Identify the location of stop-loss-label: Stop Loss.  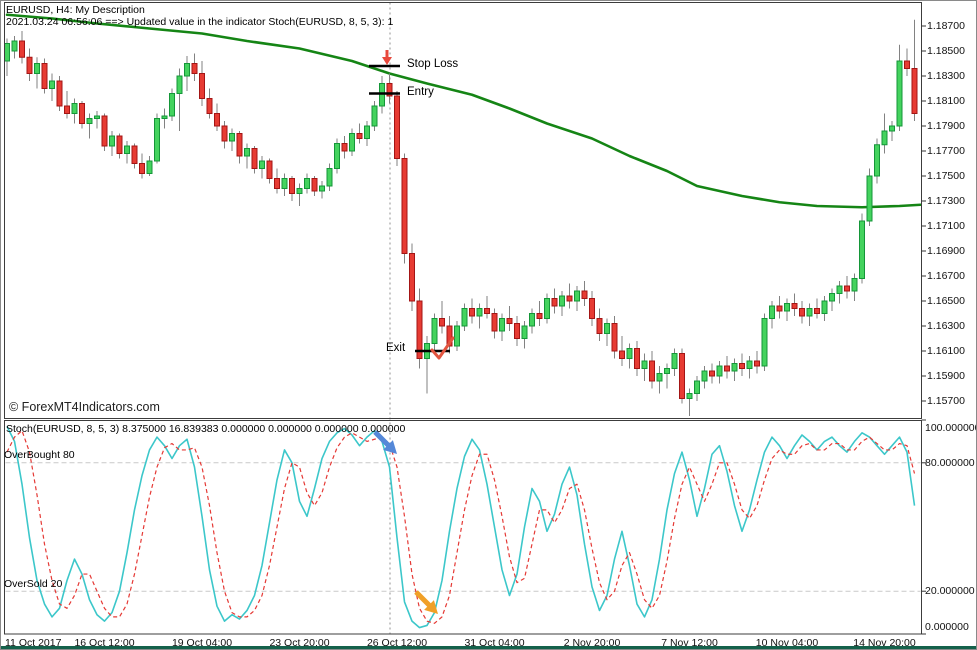
(433, 64).